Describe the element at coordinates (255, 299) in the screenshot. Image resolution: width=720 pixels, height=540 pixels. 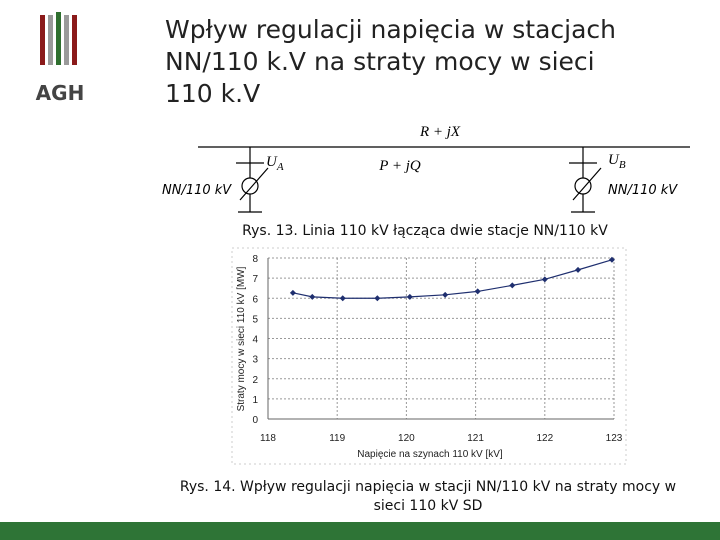
I see `y-tick-label: 6` at that location.